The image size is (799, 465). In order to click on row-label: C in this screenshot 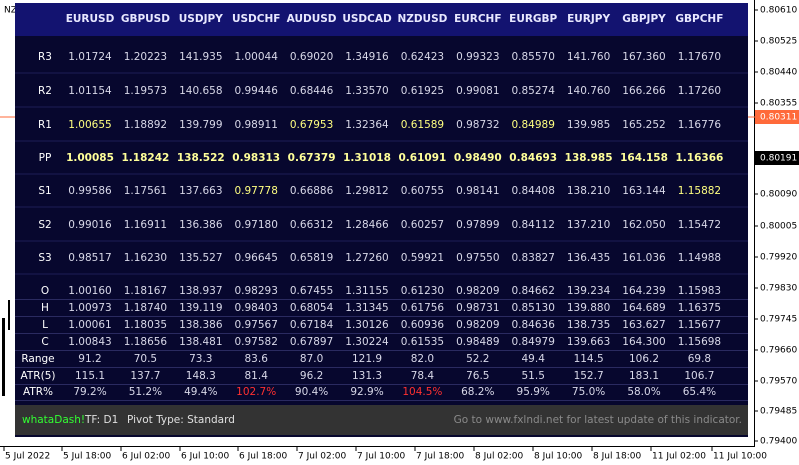, I will do `click(44, 342)`.